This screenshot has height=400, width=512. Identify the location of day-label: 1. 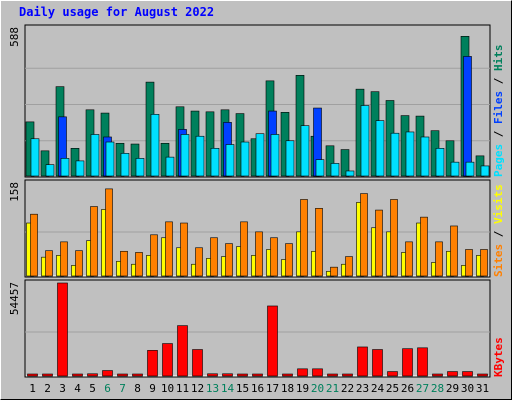
(32, 388).